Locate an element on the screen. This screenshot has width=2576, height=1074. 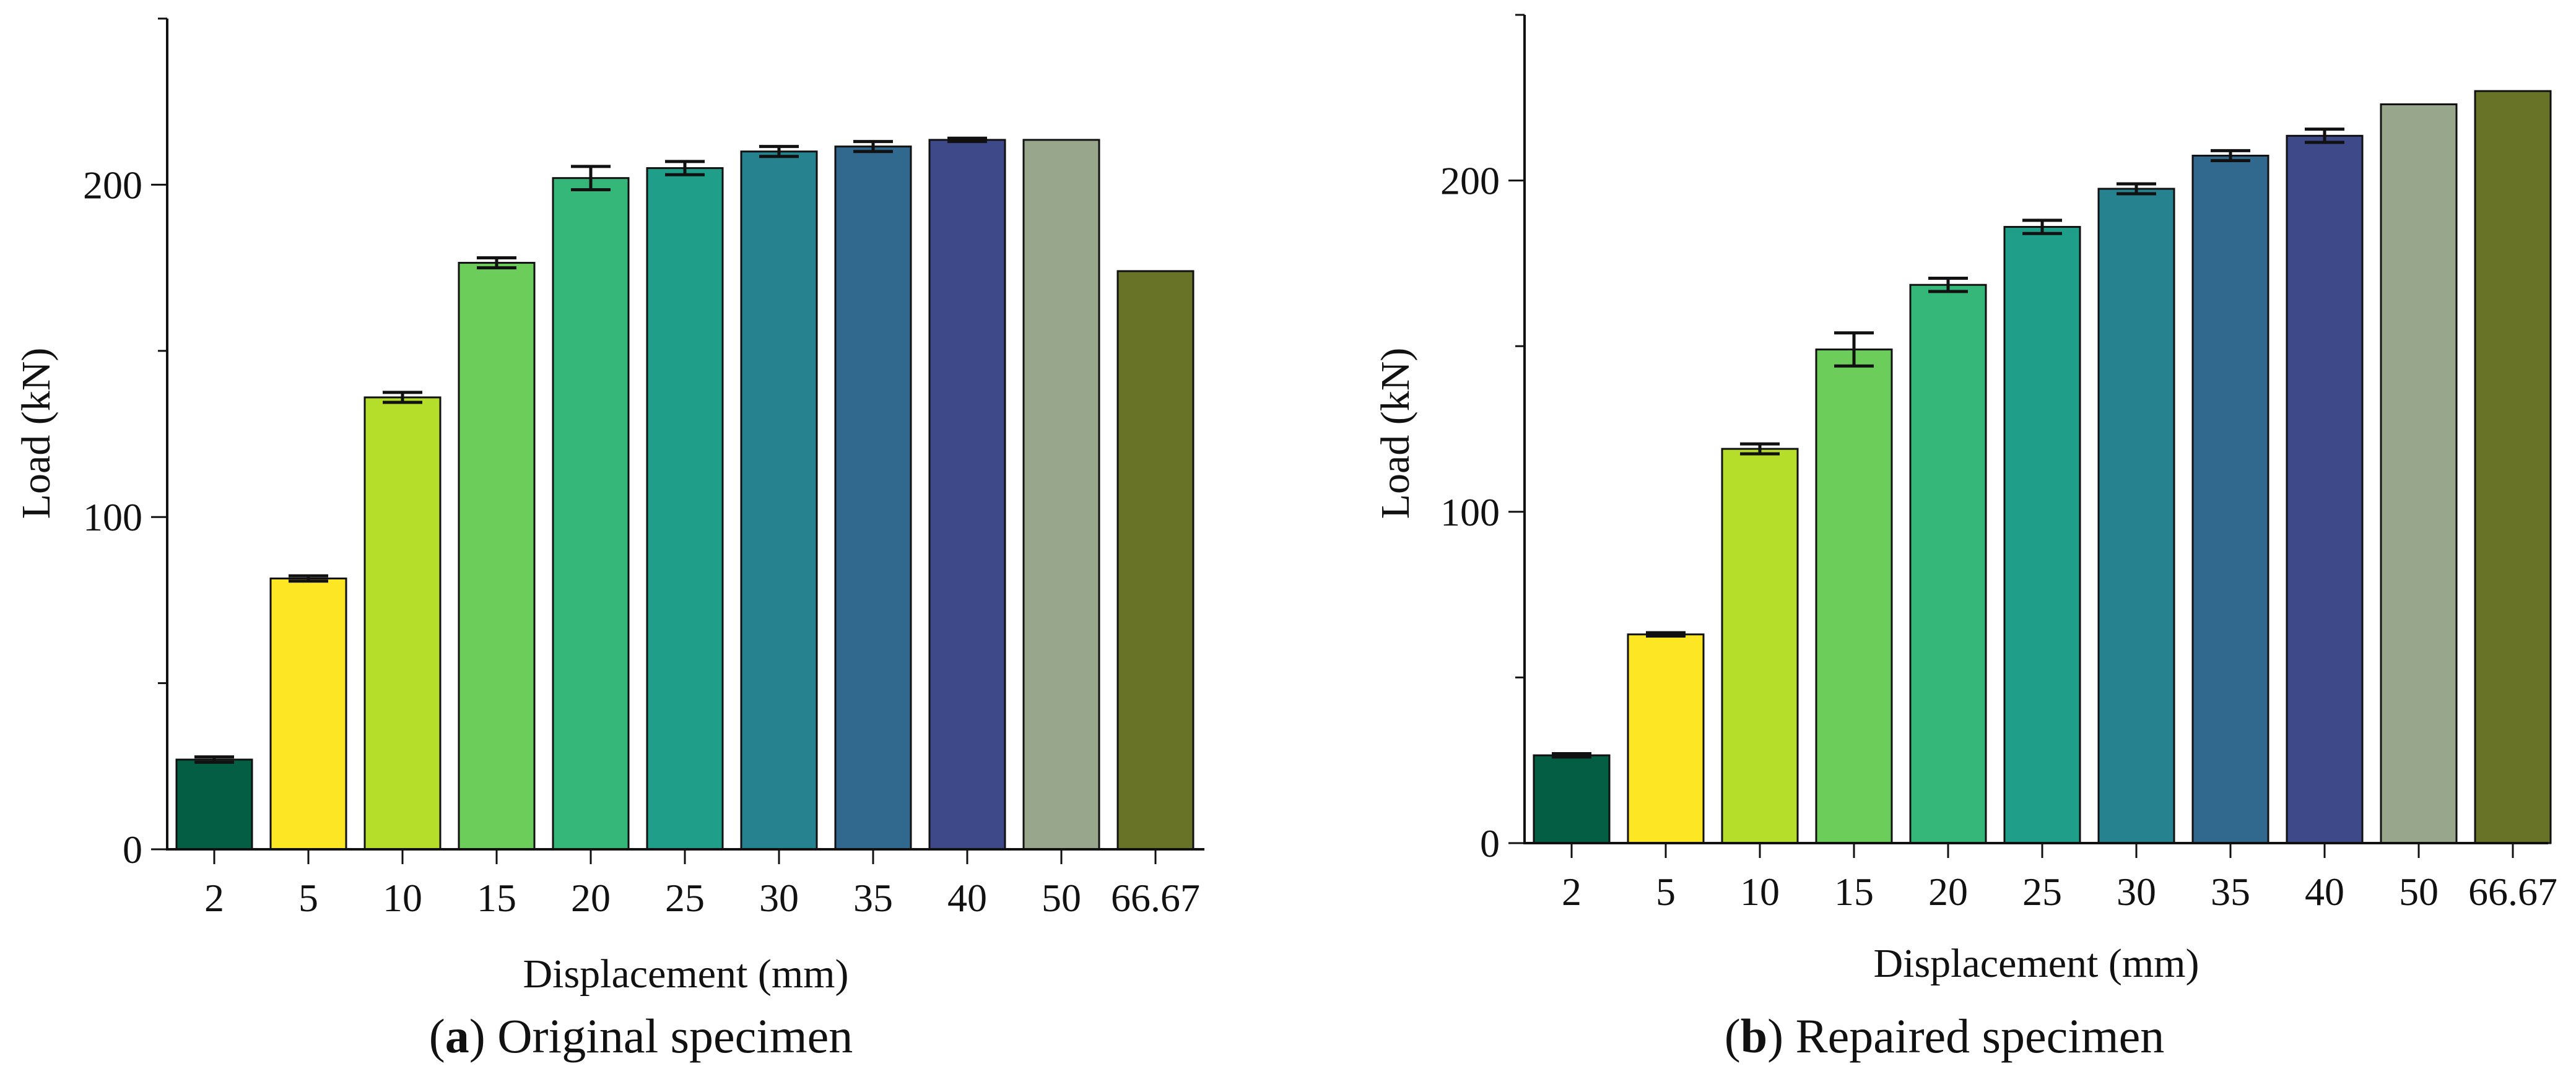
caption-a: (a) Original specimen is located at coordinates (641, 1036).